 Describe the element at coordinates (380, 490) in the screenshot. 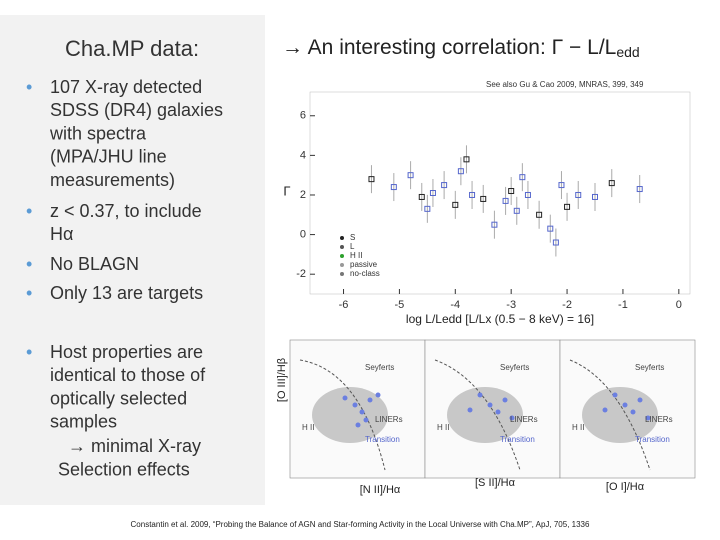

I see `fig2-x-label: [N II]/Hα` at that location.